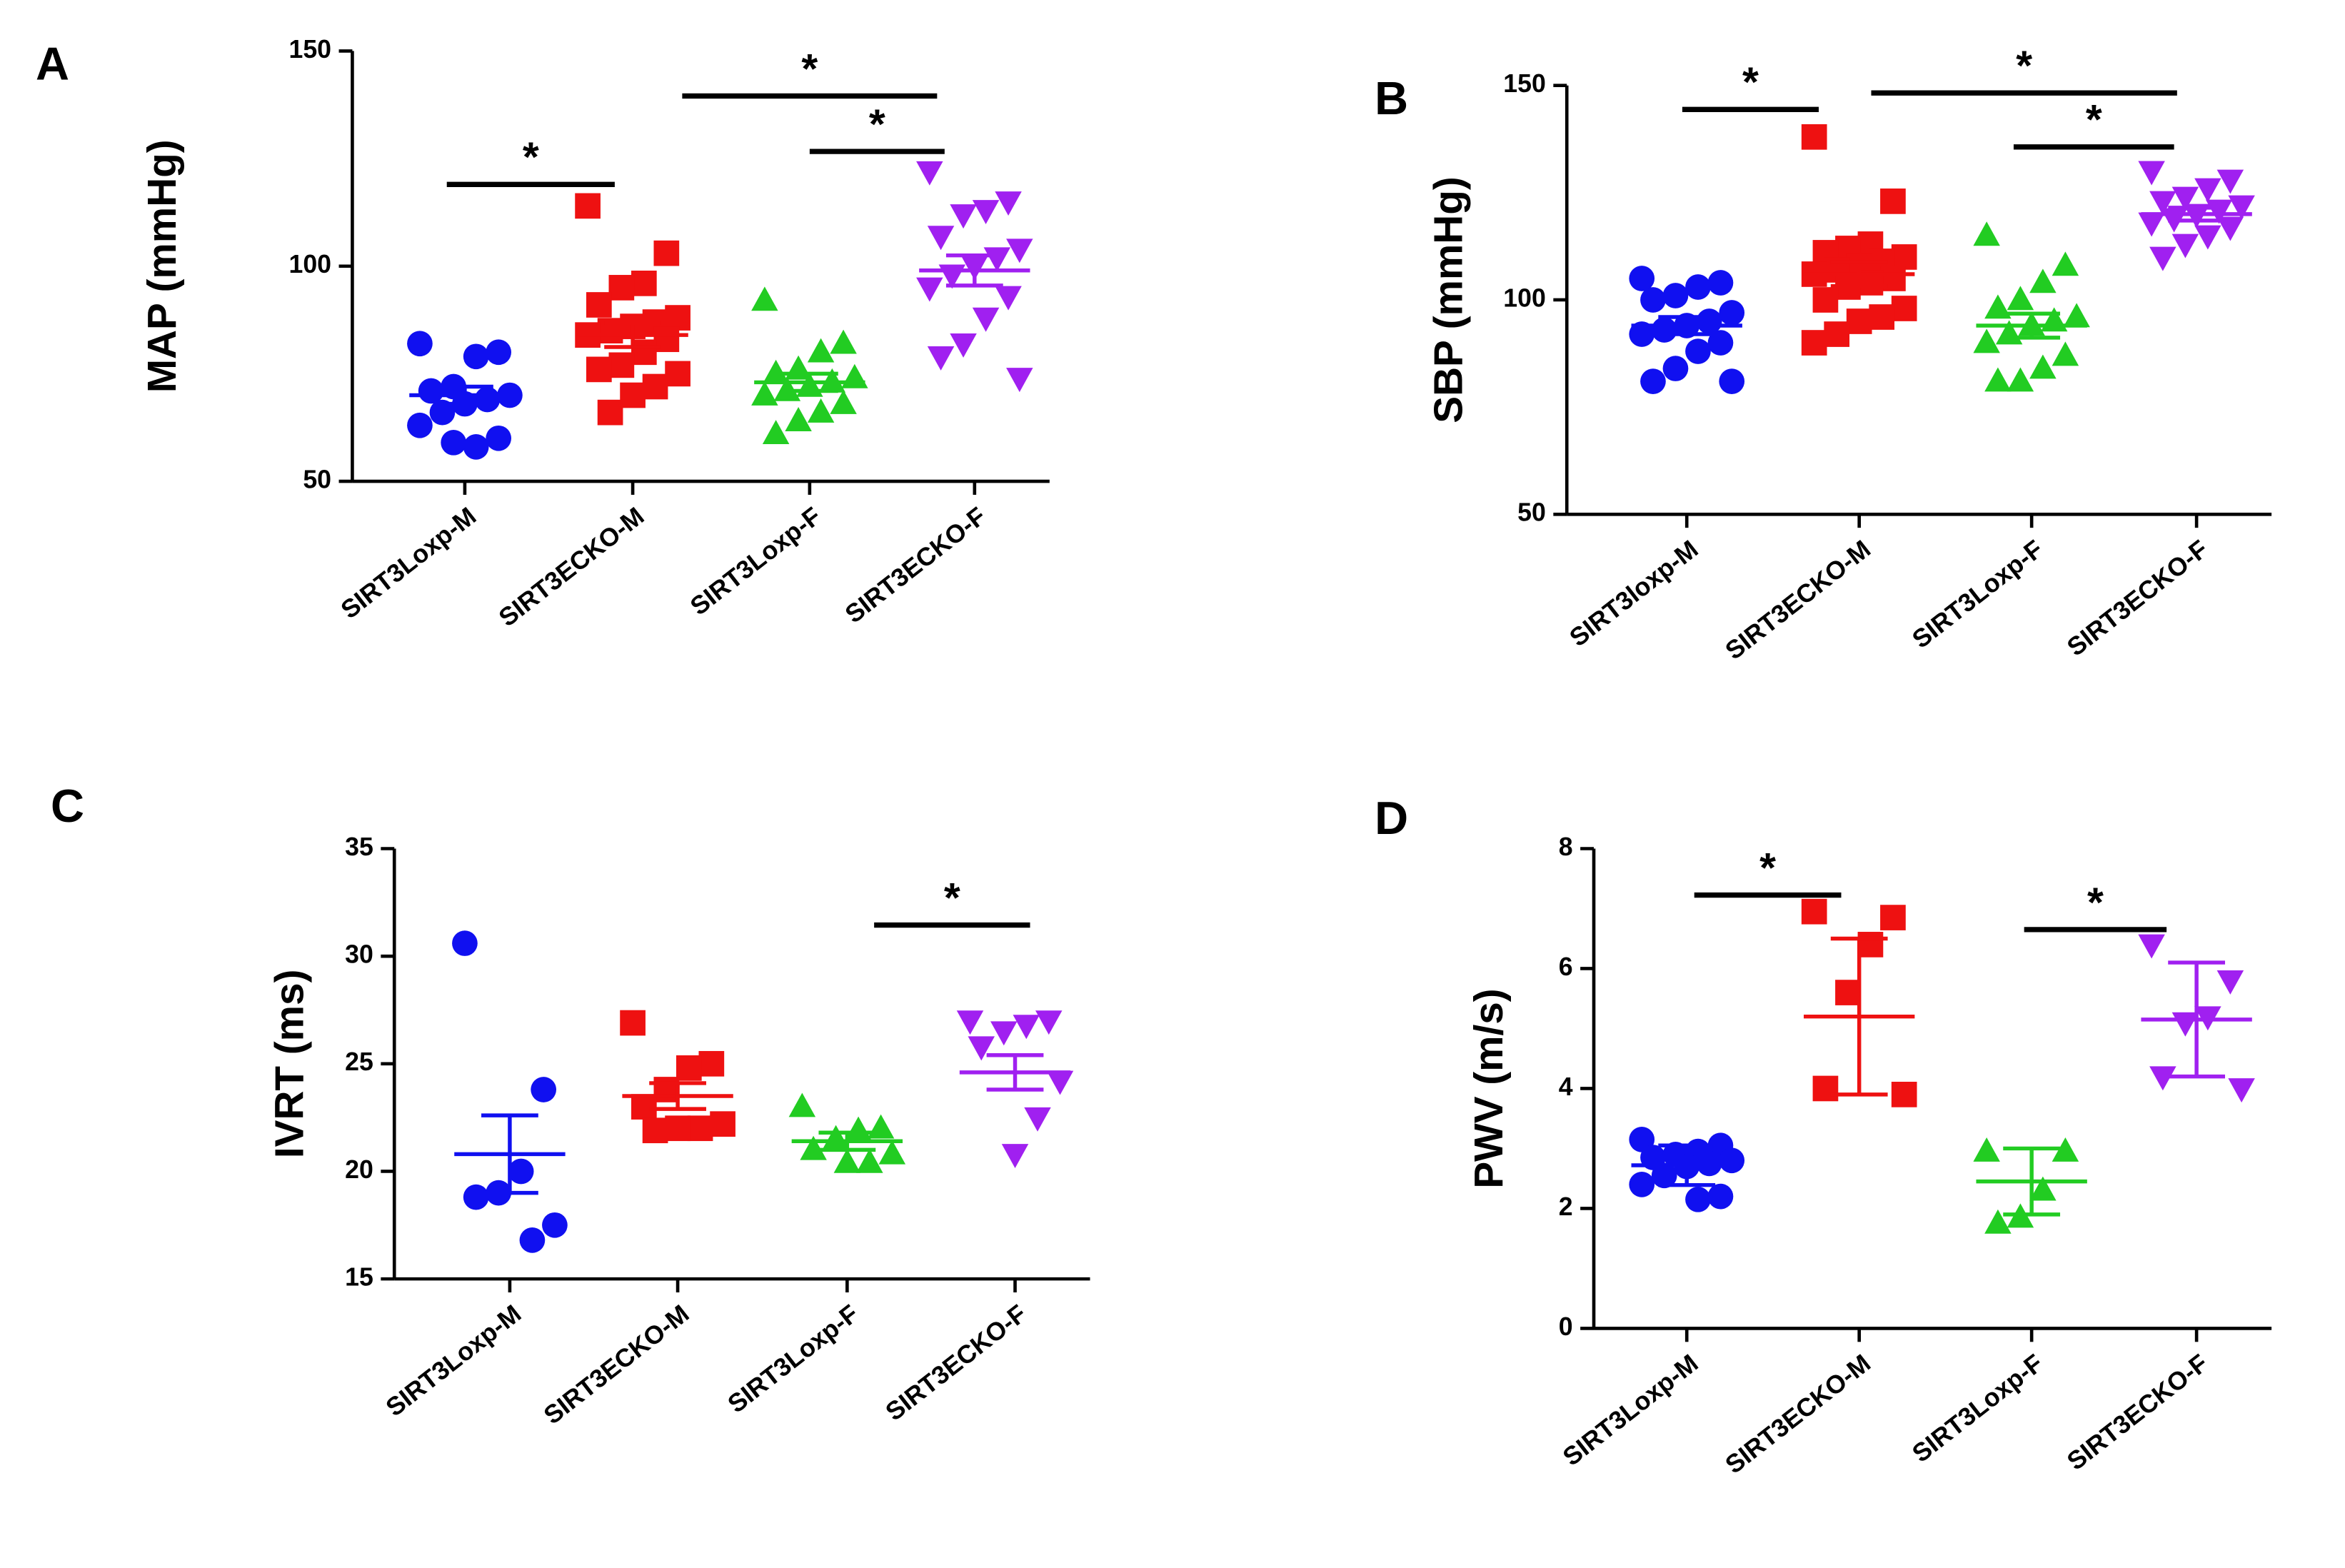  Describe the element at coordinates (52, 64) in the screenshot. I see `panel-letter: A` at that location.